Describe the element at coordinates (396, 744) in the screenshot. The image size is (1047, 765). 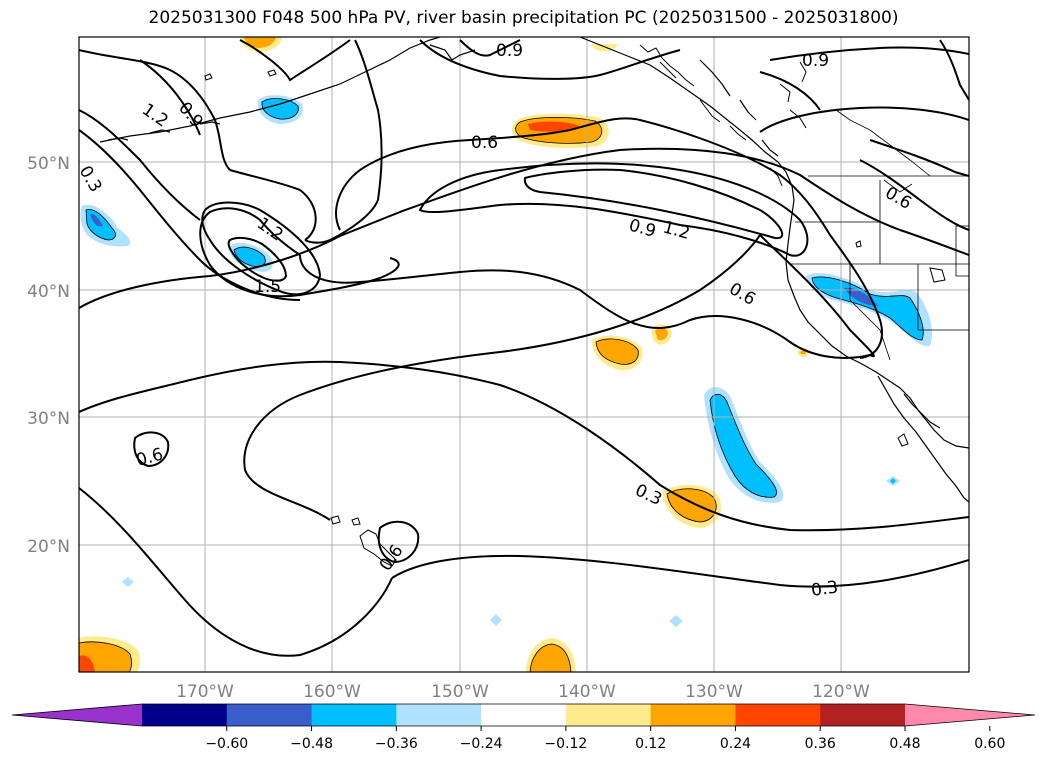
I see `colorbar-tick-label: −0.36` at that location.